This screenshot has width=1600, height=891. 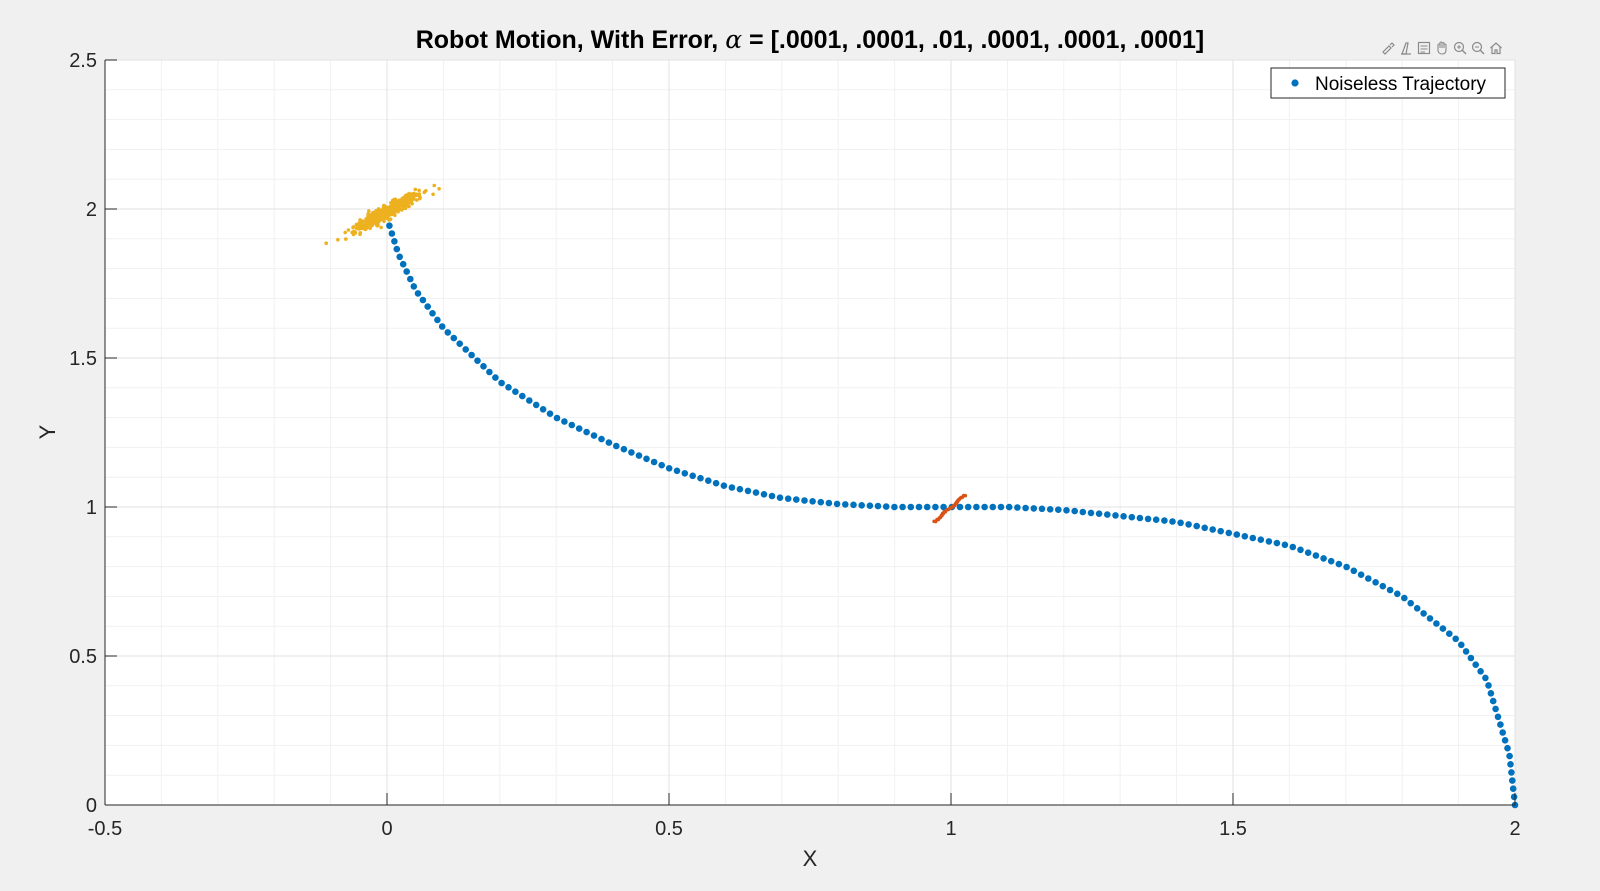 What do you see at coordinates (810, 858) in the screenshot?
I see `x-axis-label: X` at bounding box center [810, 858].